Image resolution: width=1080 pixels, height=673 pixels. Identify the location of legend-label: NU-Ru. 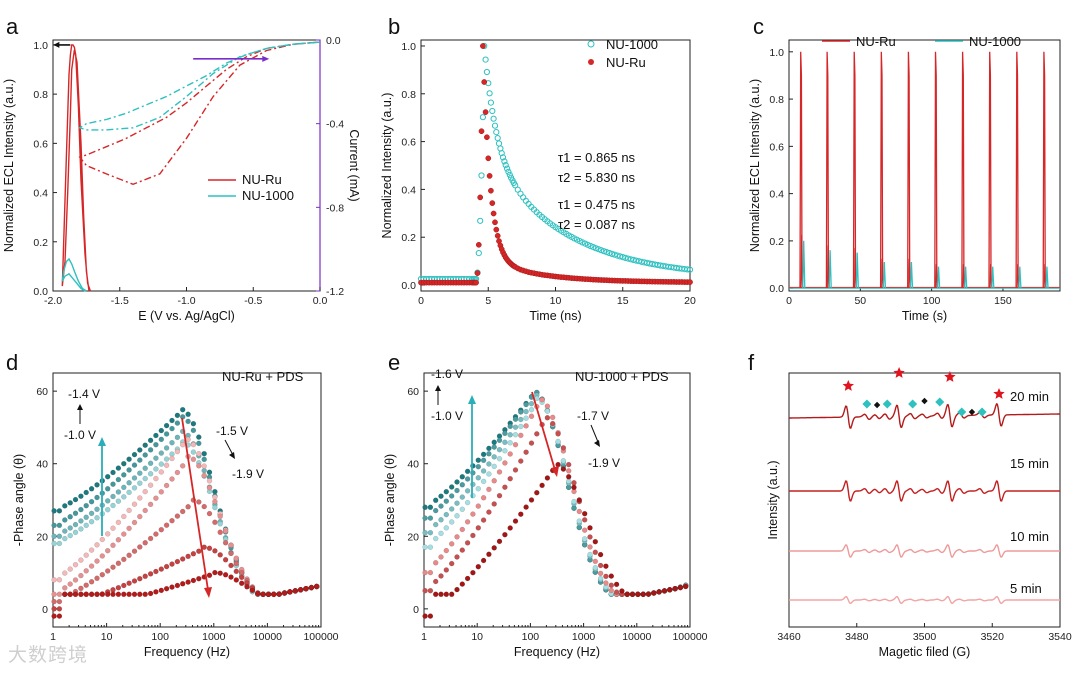
(876, 41).